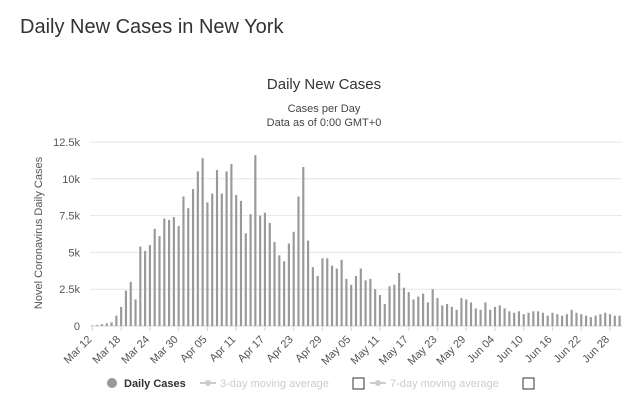 The image size is (640, 418). What do you see at coordinates (208, 383) in the screenshot?
I see `legend-3day-marker` at bounding box center [208, 383].